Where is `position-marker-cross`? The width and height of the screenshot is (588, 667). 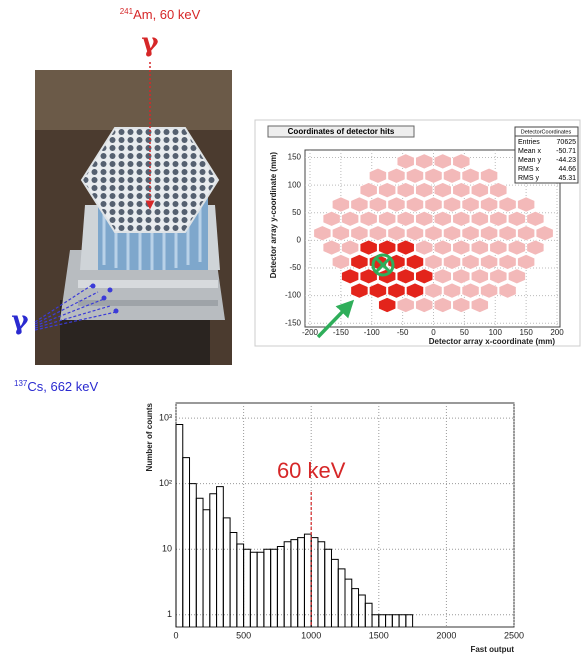 position-marker-cross is located at coordinates (383, 265).